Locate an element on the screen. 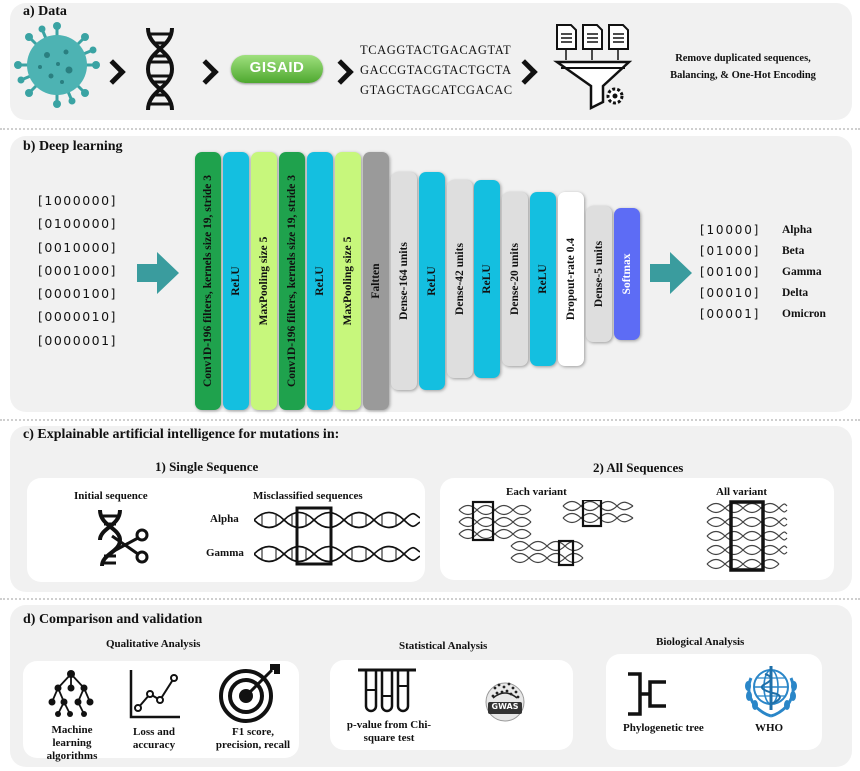 This screenshot has width=860, height=771. nn-layer: Dense-164 units is located at coordinates (404, 281).